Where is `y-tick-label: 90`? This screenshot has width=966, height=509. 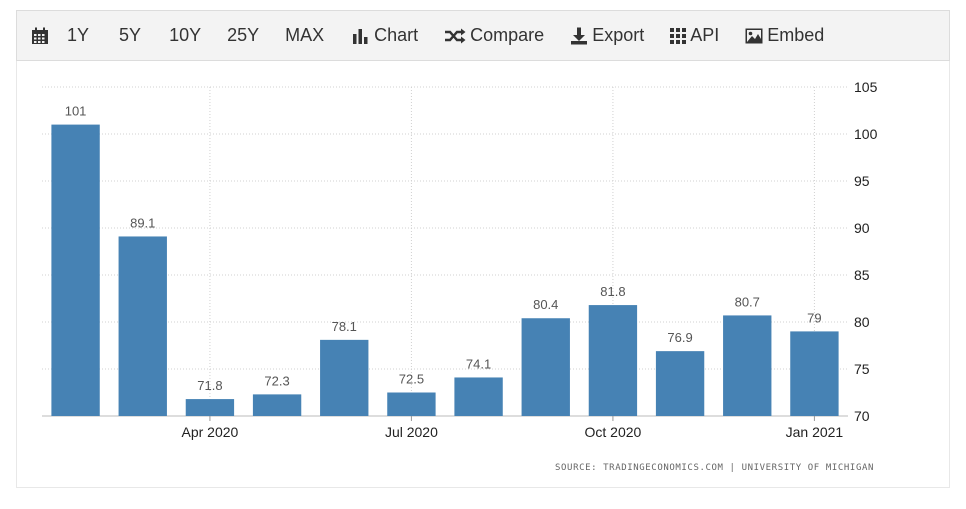
y-tick-label: 90 is located at coordinates (862, 228).